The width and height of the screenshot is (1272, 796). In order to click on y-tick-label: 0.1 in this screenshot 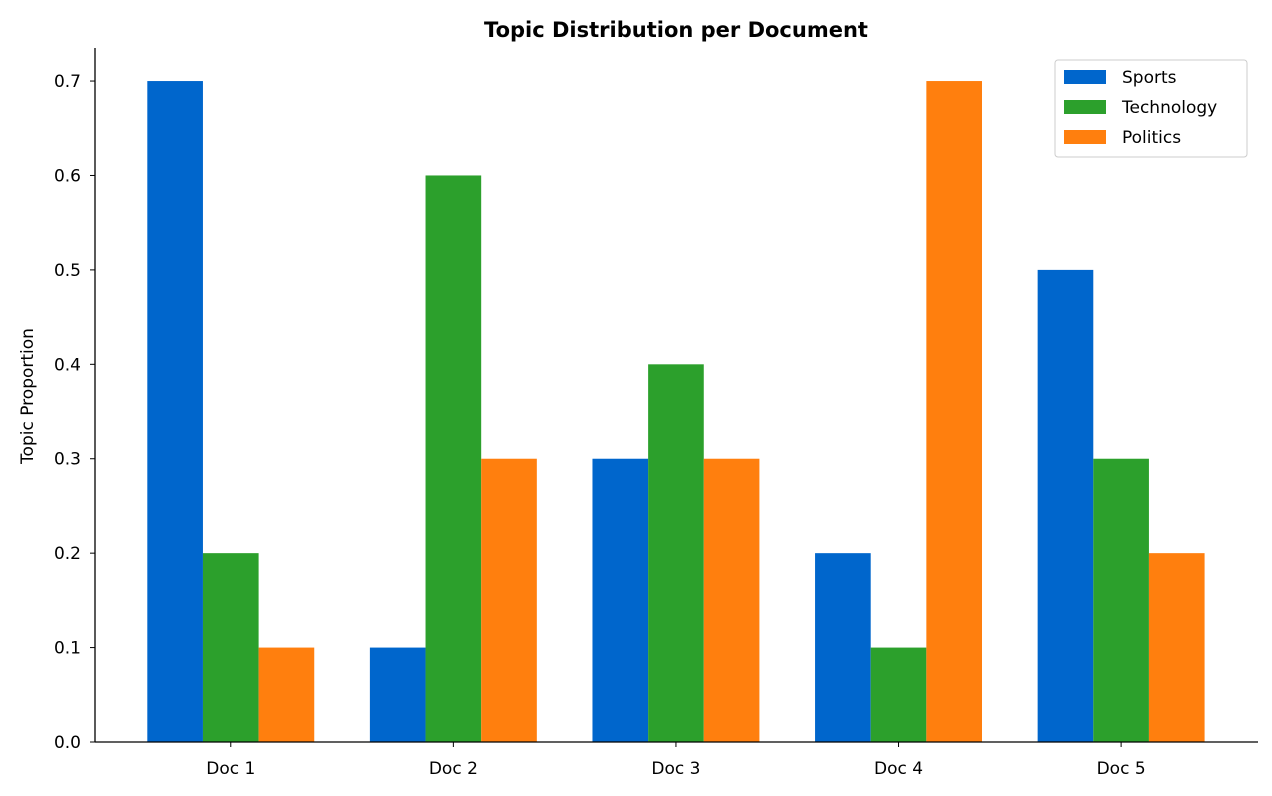, I will do `click(67, 649)`.